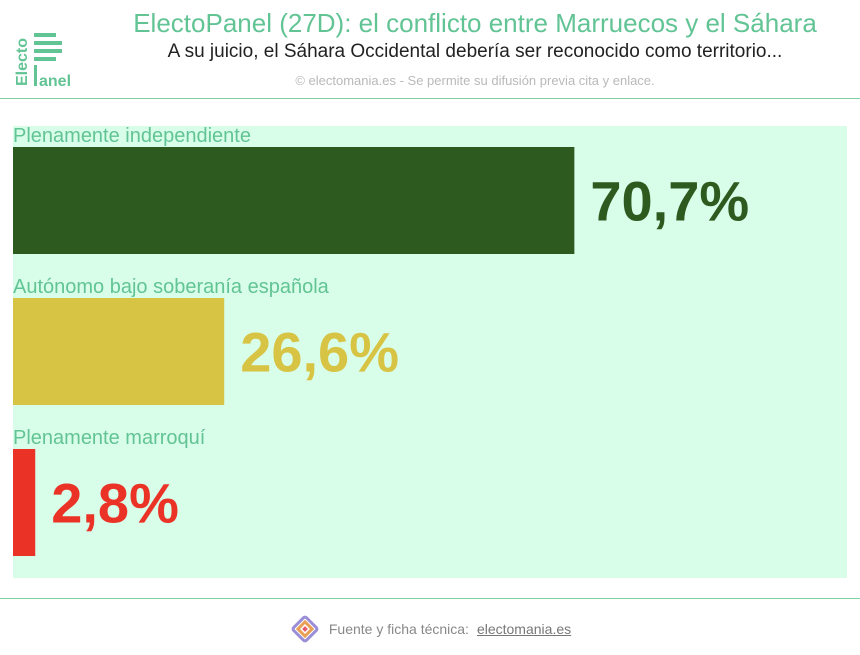 This screenshot has width=860, height=655. Describe the element at coordinates (55, 81) in the screenshot. I see `logo-text-anel: anel` at that location.